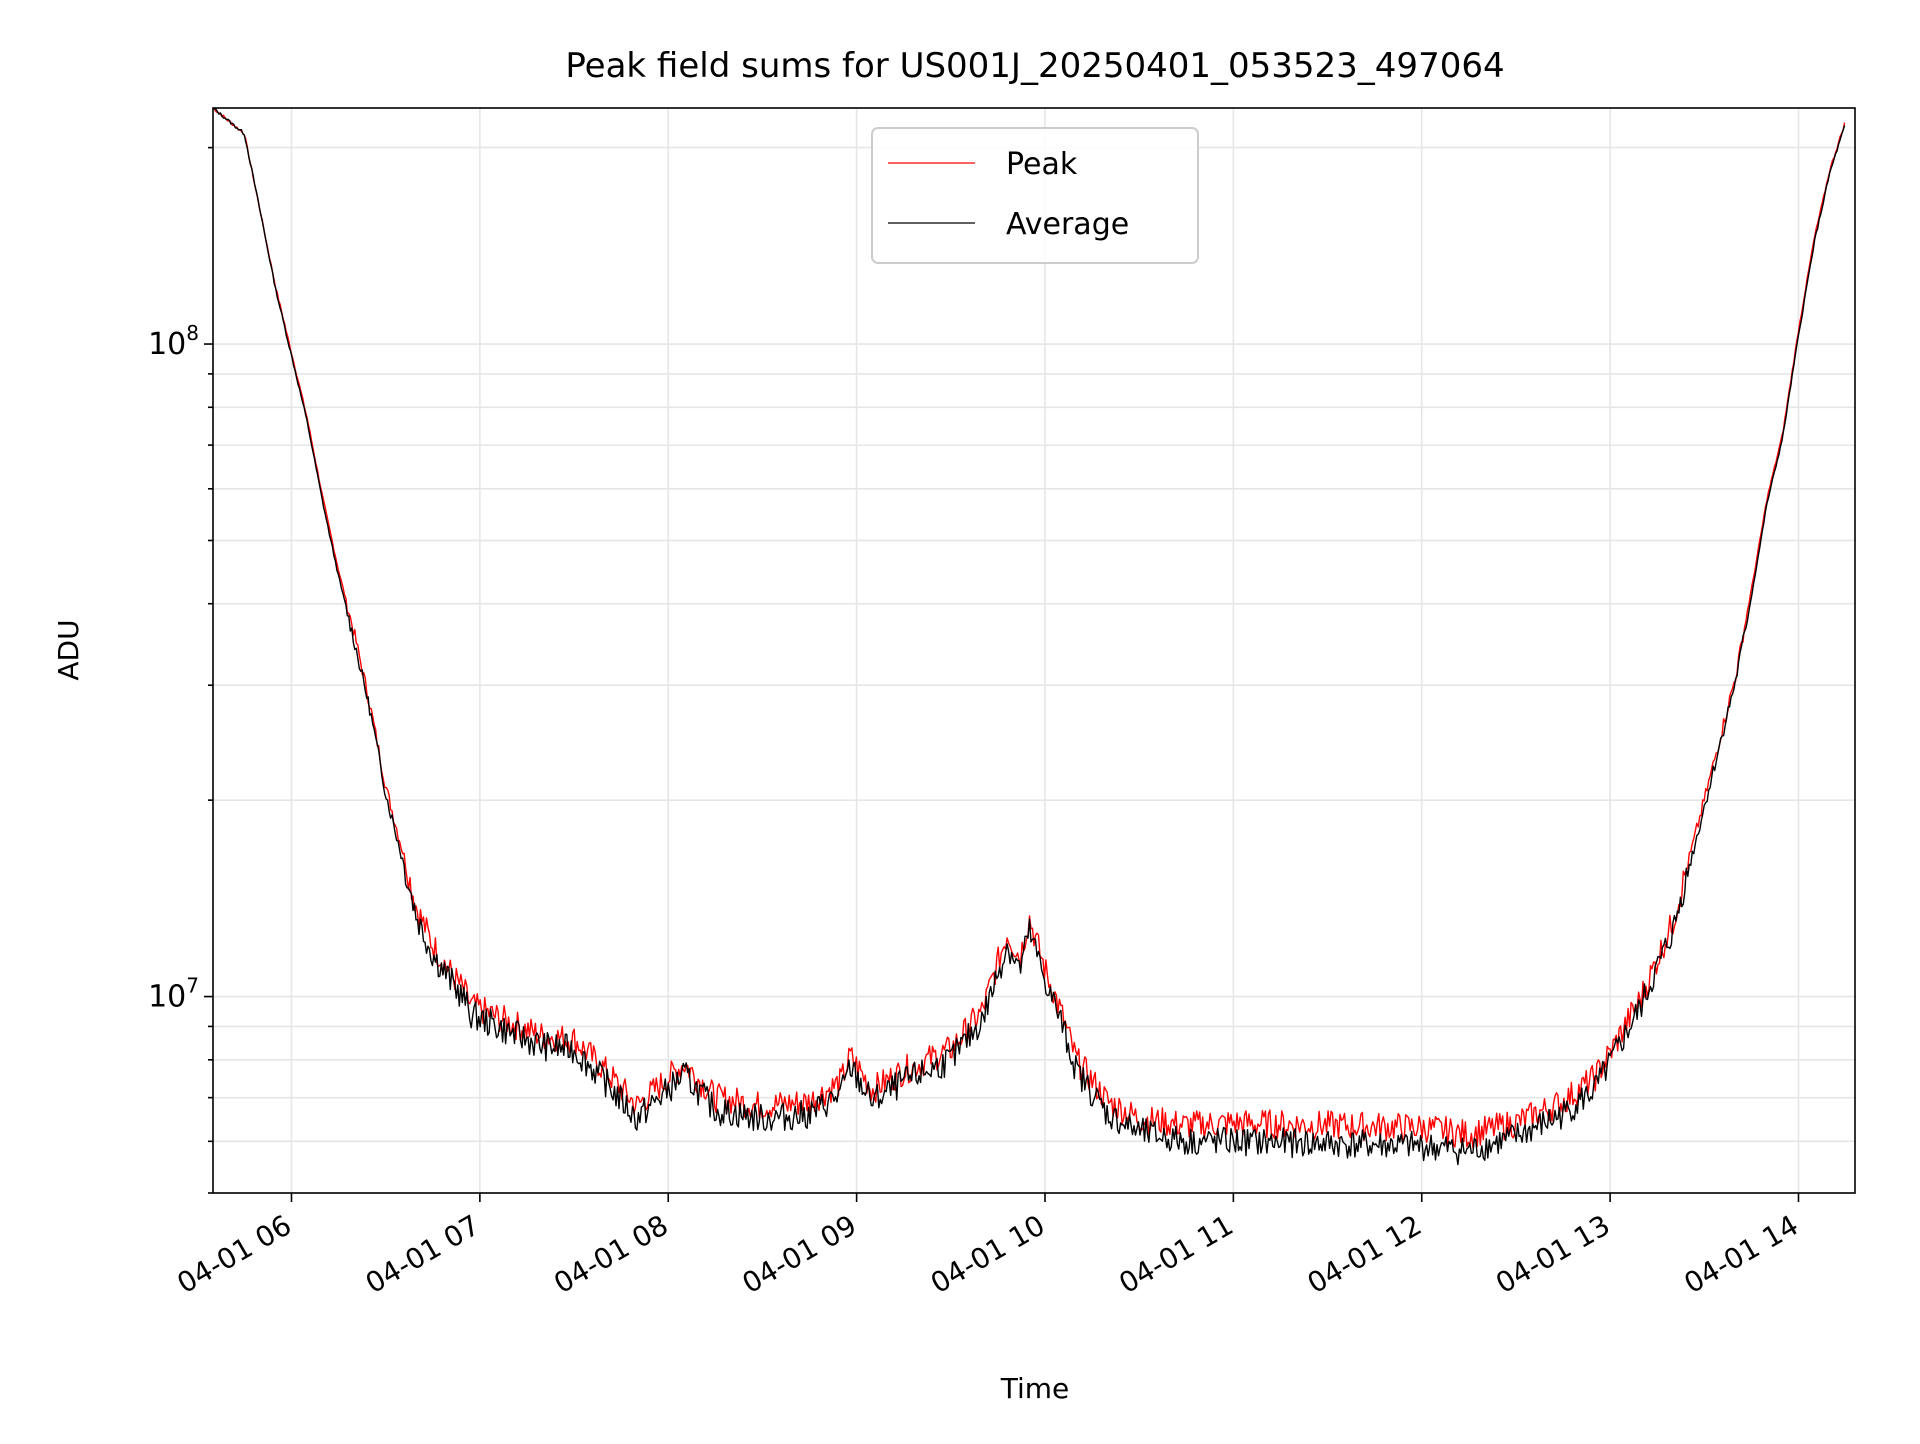 Image resolution: width=1920 pixels, height=1444 pixels. I want to click on x-tick-label: 04-01 06, so click(234, 1254).